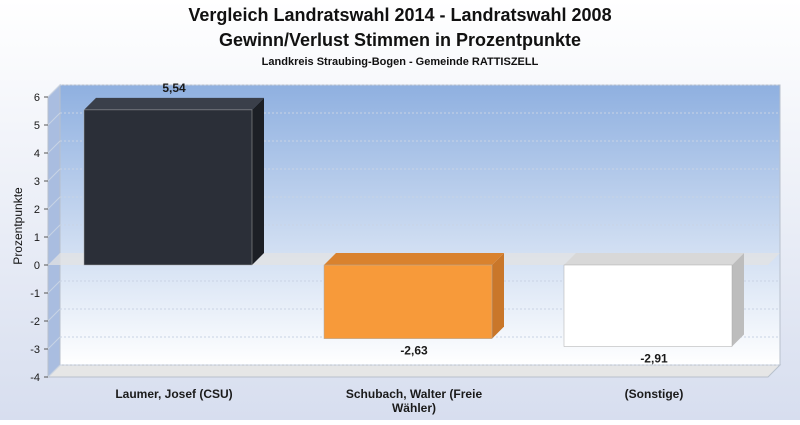 The width and height of the screenshot is (800, 425). What do you see at coordinates (18, 226) in the screenshot?
I see `y-axis-label: Prozentpunkte` at bounding box center [18, 226].